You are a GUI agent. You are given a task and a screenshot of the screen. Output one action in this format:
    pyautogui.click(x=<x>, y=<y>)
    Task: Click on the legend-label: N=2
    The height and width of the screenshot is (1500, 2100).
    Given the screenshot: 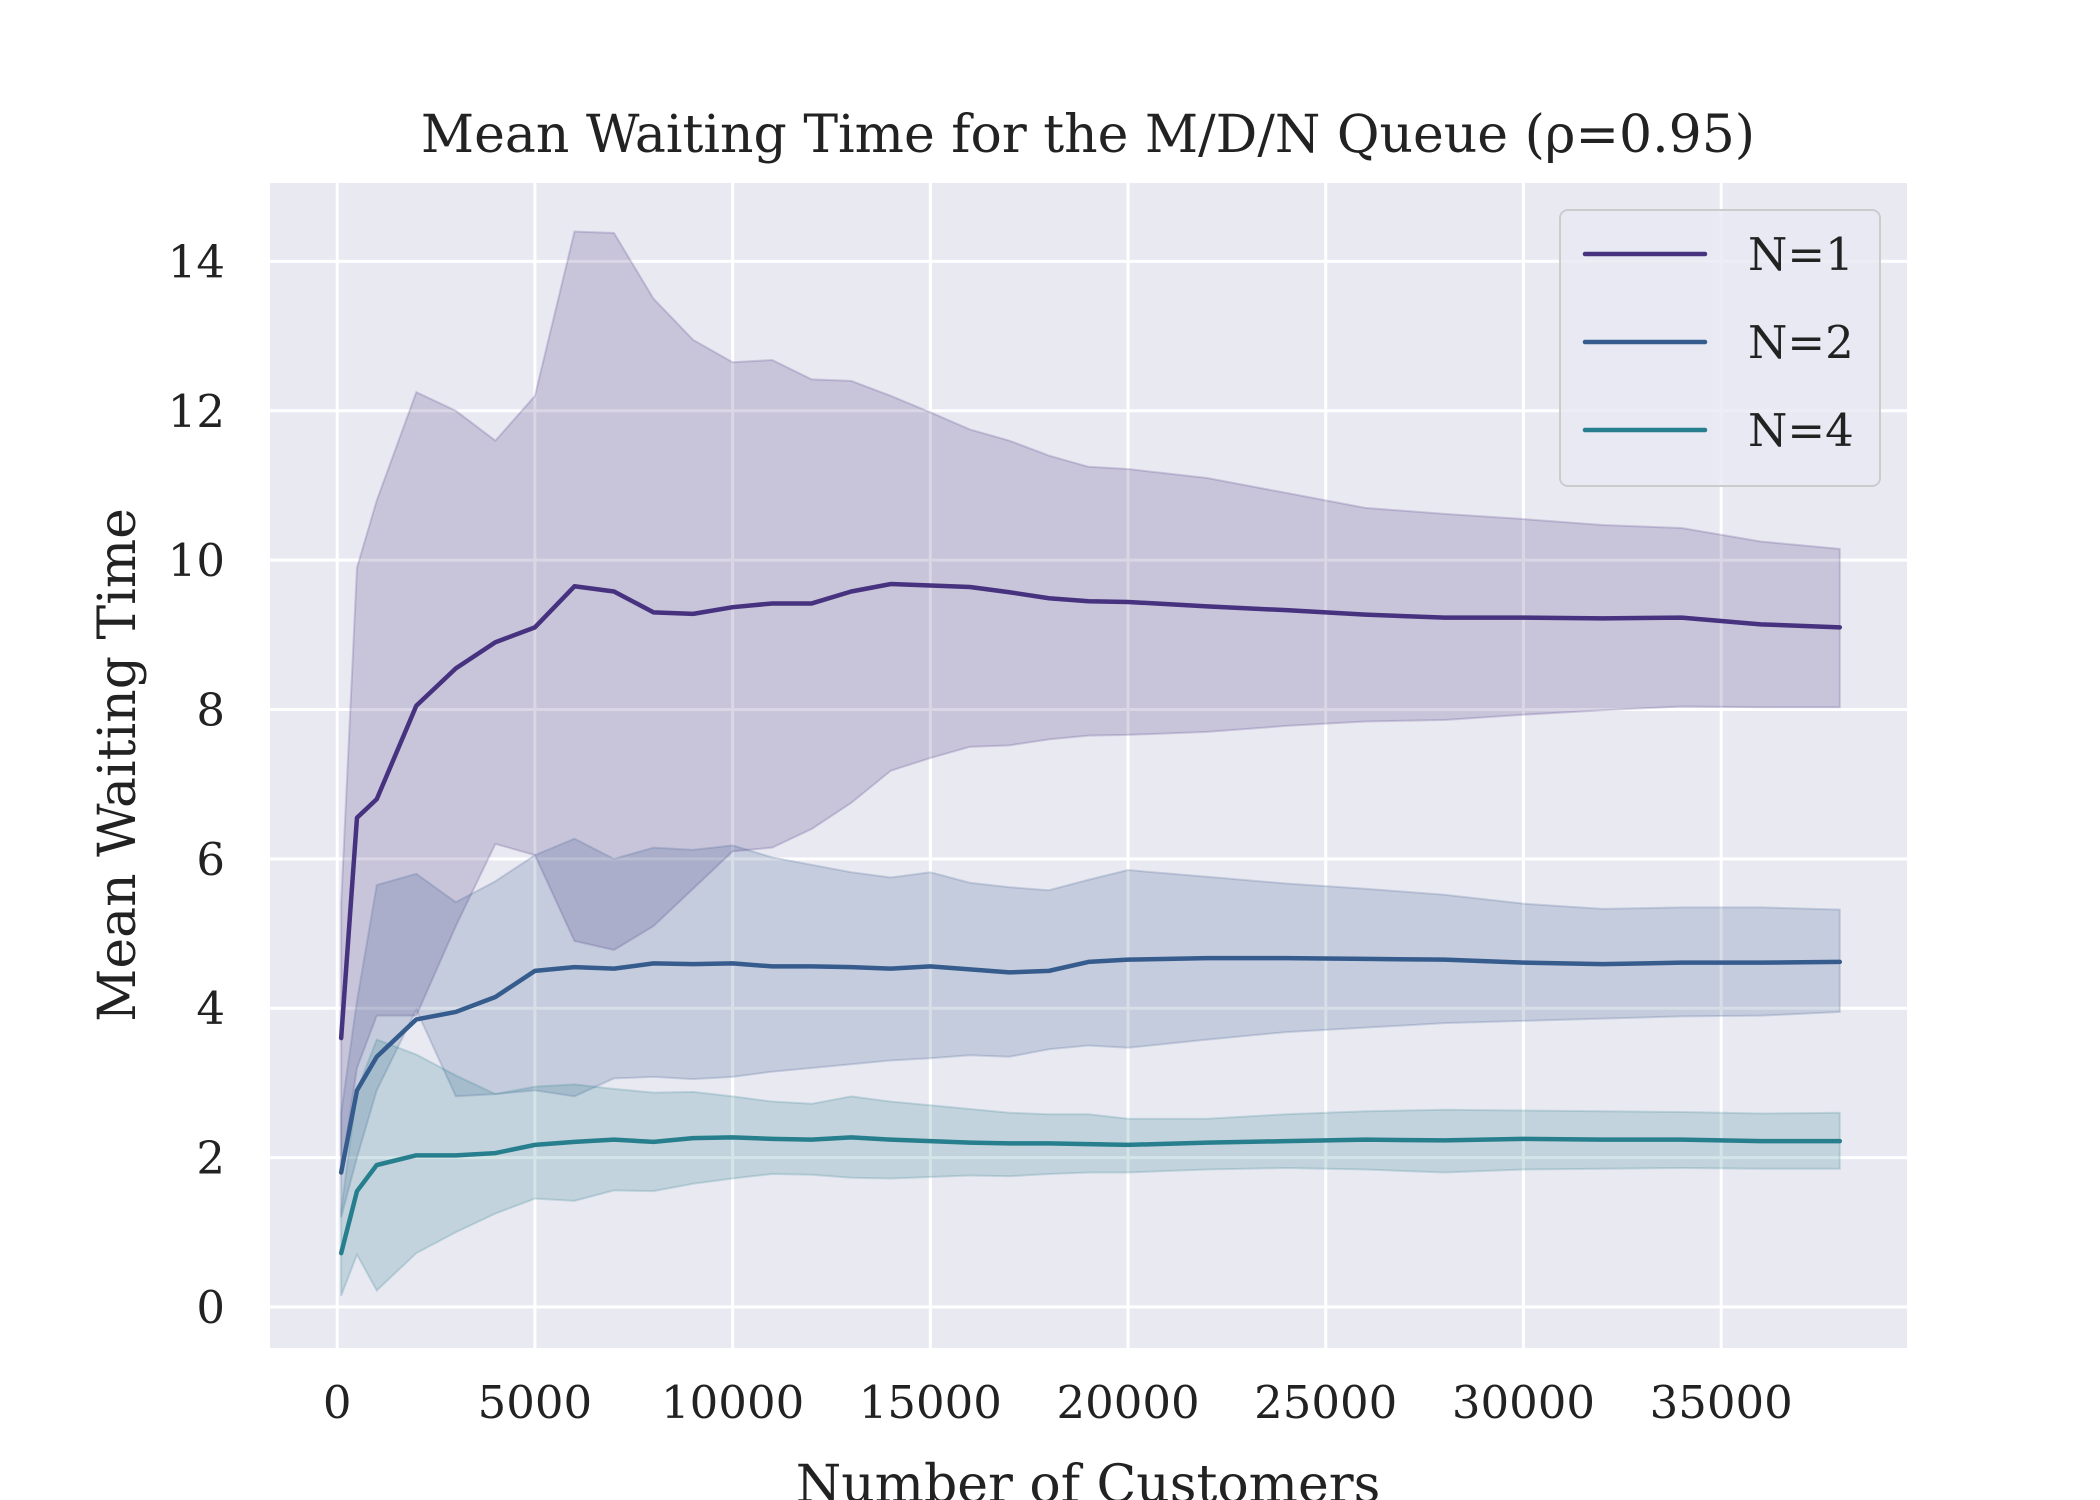 What is the action you would take?
    pyautogui.click(x=1801, y=342)
    